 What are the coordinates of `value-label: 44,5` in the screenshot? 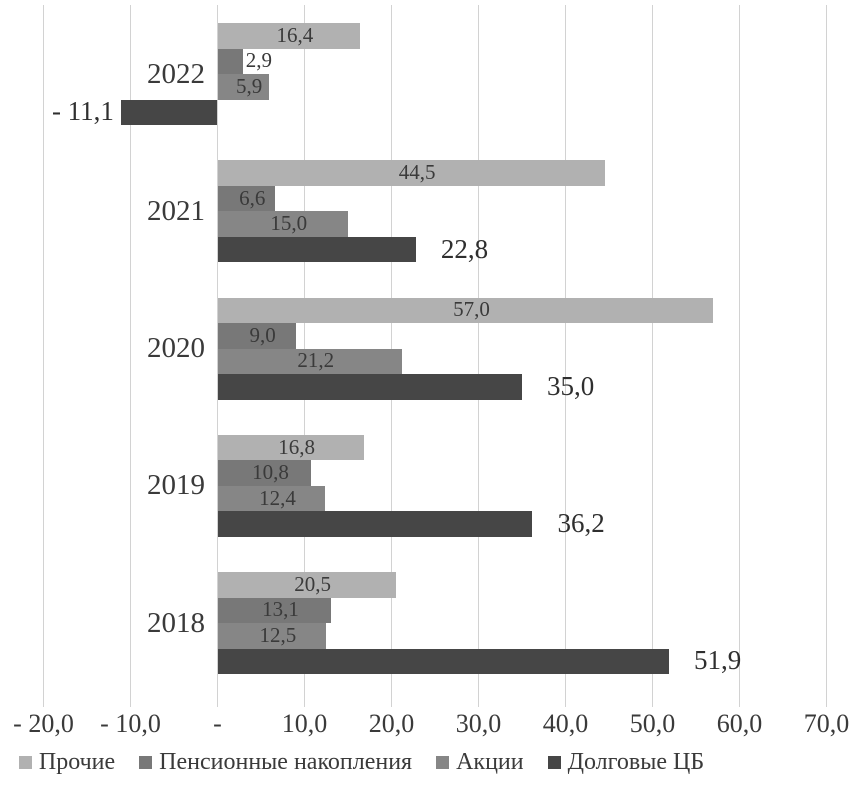 It's located at (417, 172).